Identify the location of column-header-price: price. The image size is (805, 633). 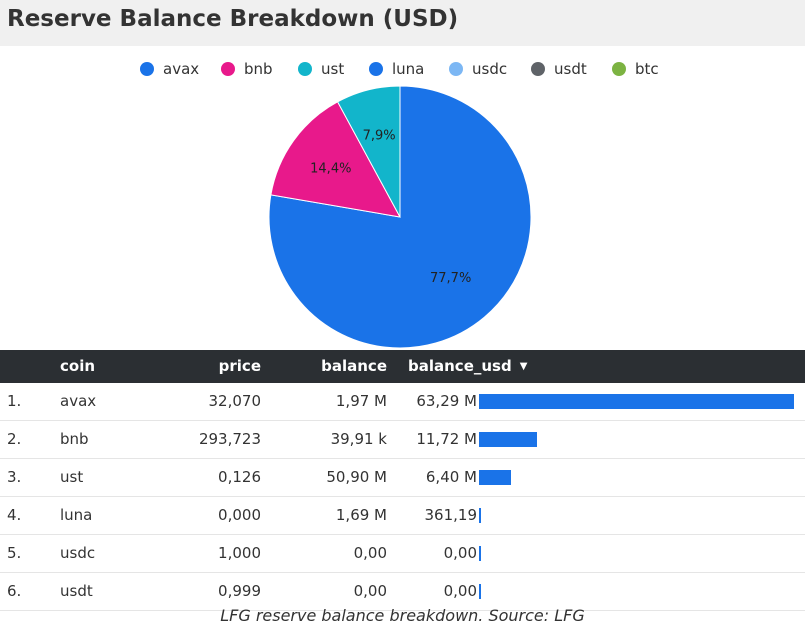
(239, 366).